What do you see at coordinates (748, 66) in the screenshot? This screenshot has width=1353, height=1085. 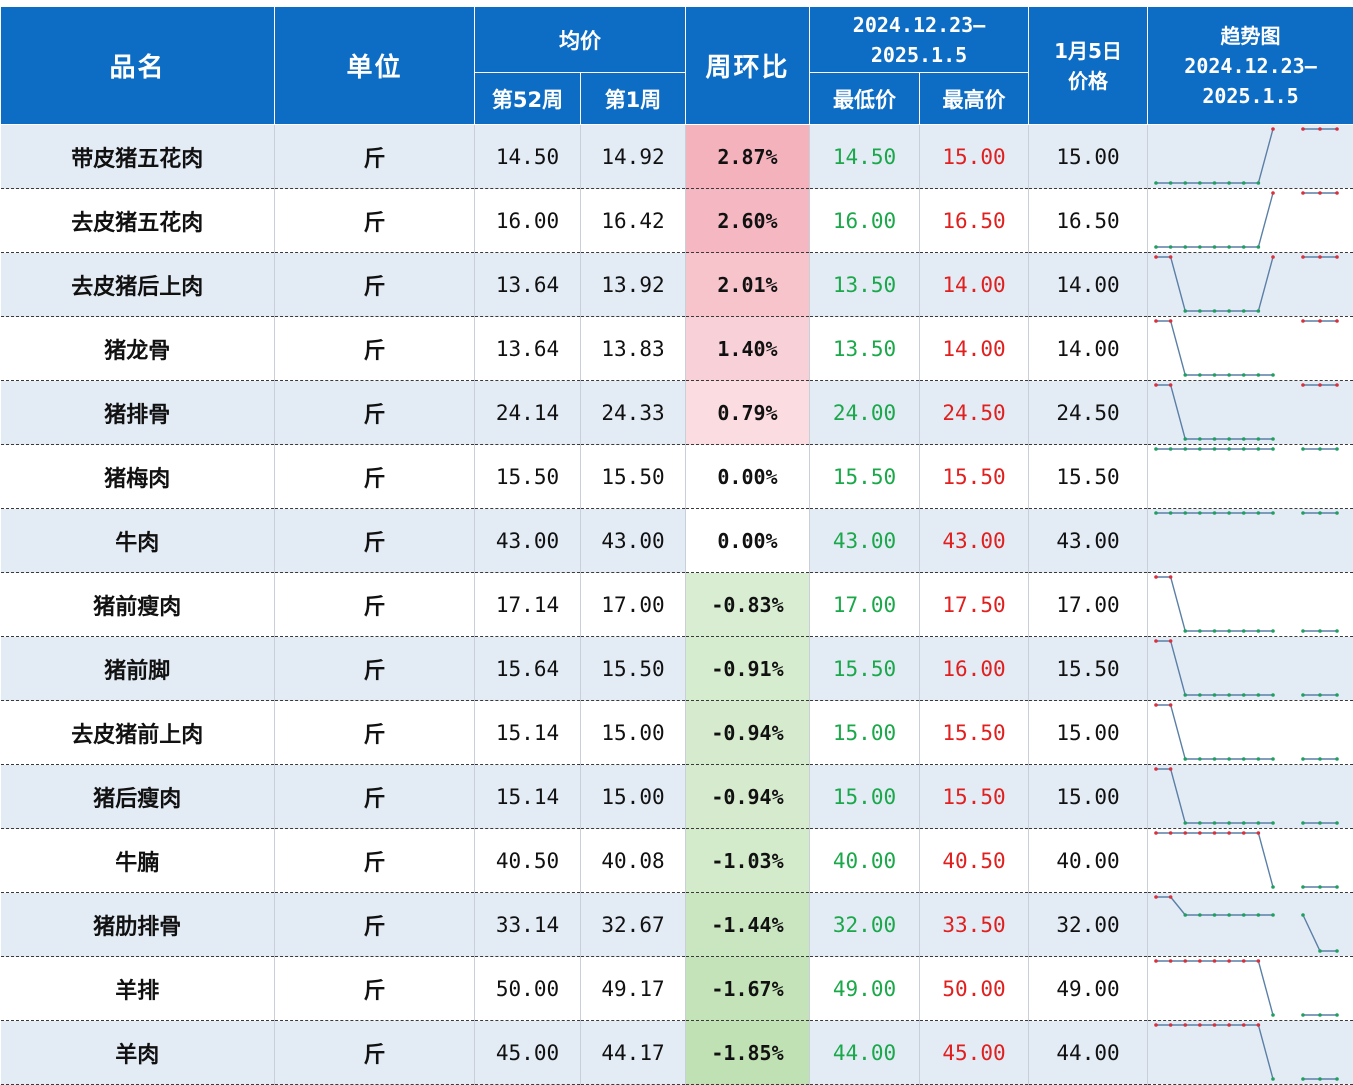 I see `header-wow: 周环比` at bounding box center [748, 66].